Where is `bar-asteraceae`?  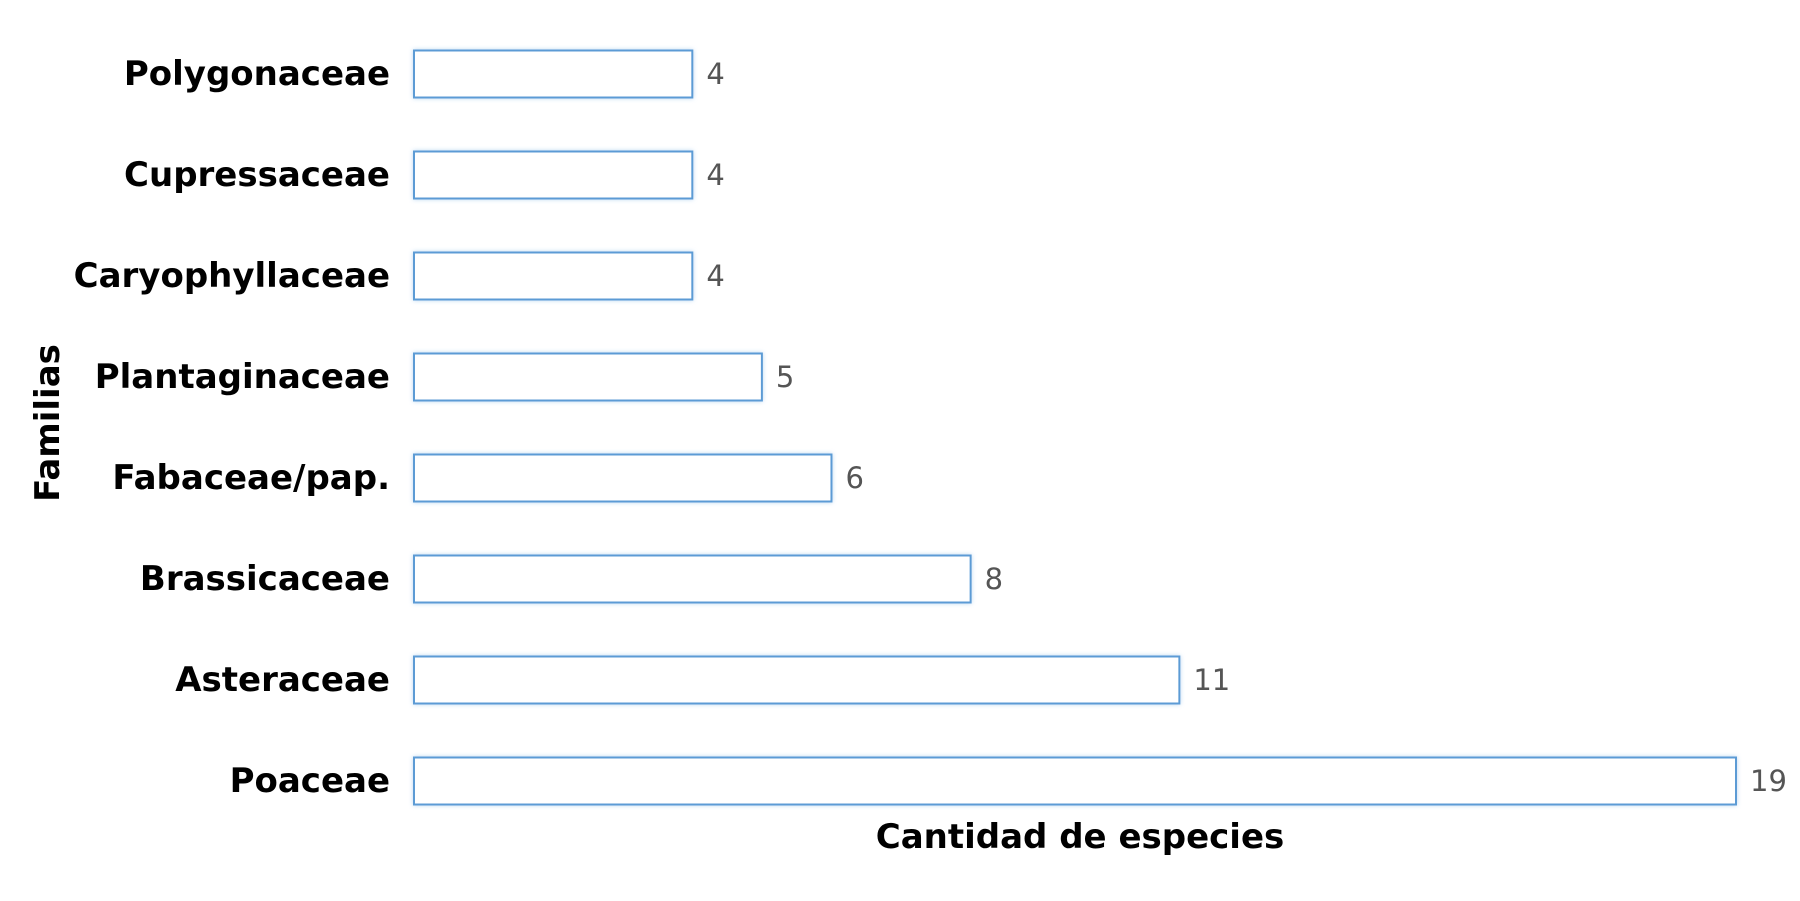
bar-asteraceae is located at coordinates (797, 680).